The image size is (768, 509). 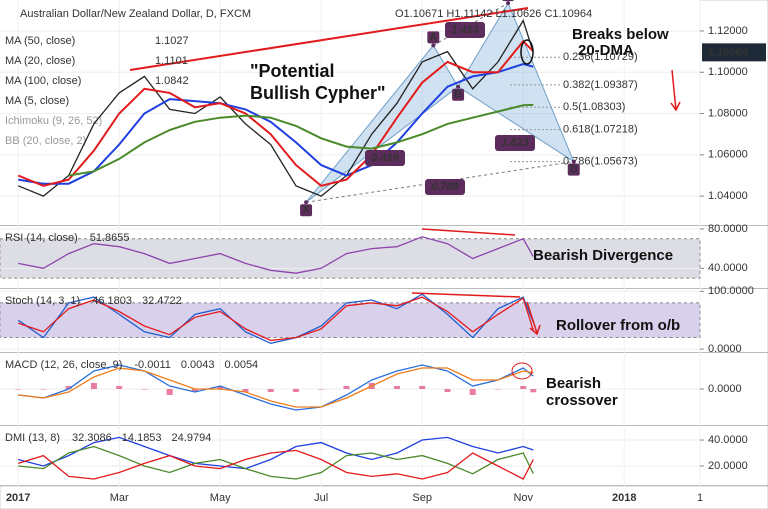 I want to click on ratio-label: 0.419, so click(x=385, y=158).